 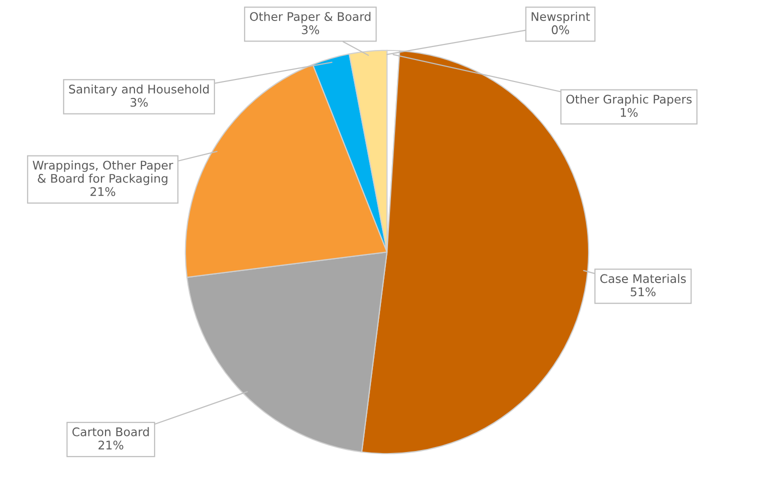 I want to click on slice-label: Carton Board, so click(x=110, y=431).